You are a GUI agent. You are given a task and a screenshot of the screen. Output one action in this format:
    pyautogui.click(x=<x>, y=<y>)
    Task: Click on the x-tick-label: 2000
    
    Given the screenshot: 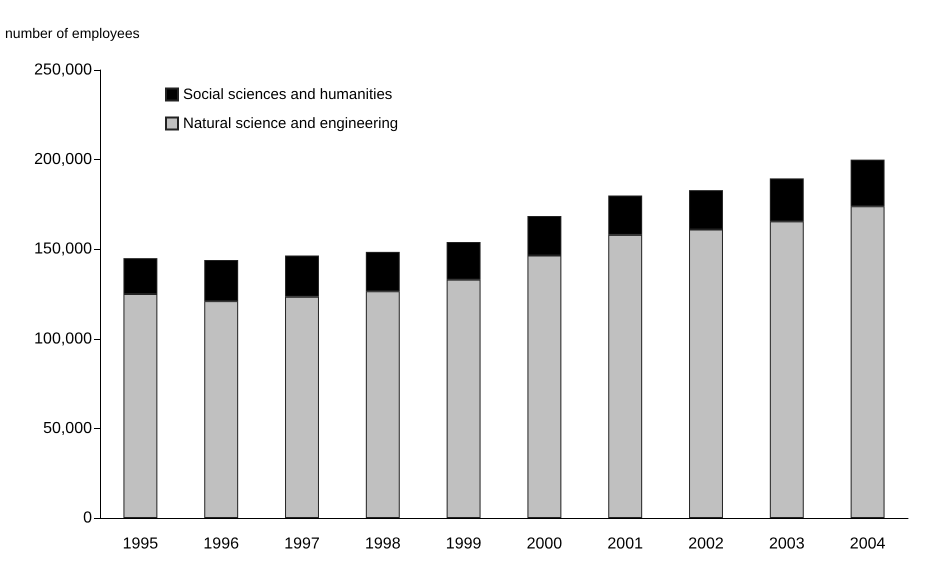 What is the action you would take?
    pyautogui.click(x=544, y=544)
    